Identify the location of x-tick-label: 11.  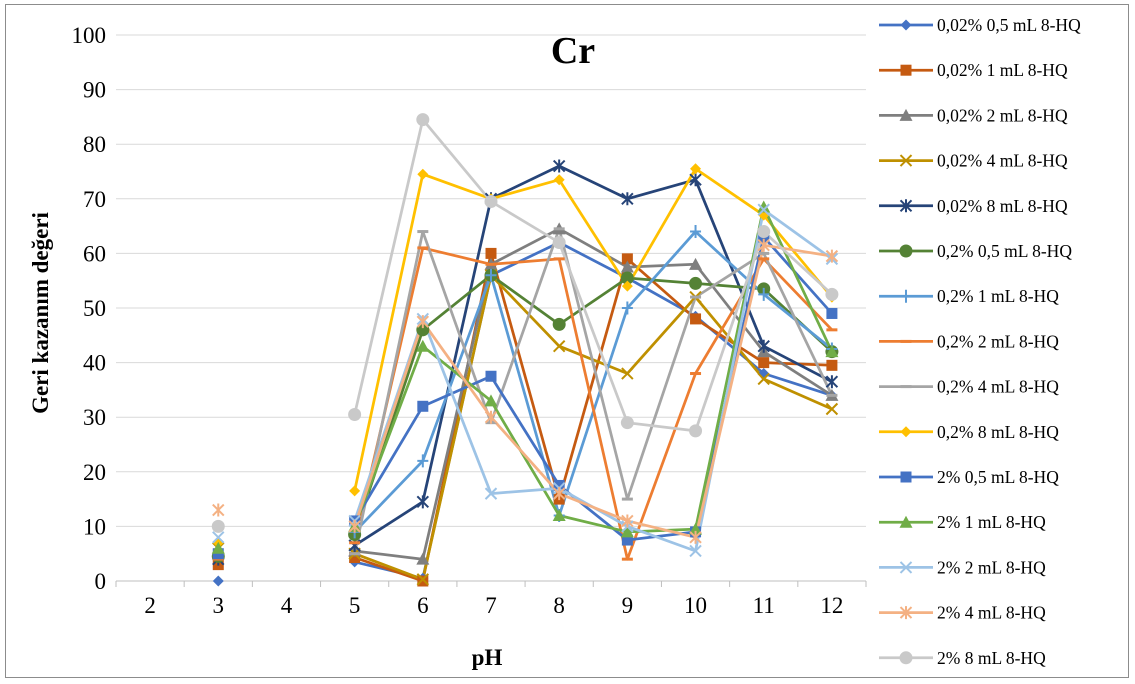
(764, 605).